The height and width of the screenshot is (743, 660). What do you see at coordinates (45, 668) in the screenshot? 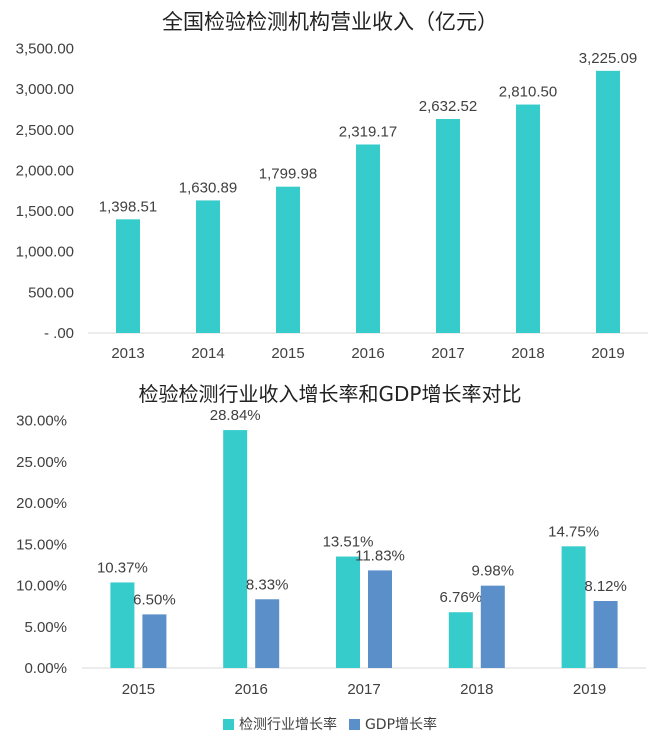
I see `chart2-ytick-label: 0.00%` at bounding box center [45, 668].